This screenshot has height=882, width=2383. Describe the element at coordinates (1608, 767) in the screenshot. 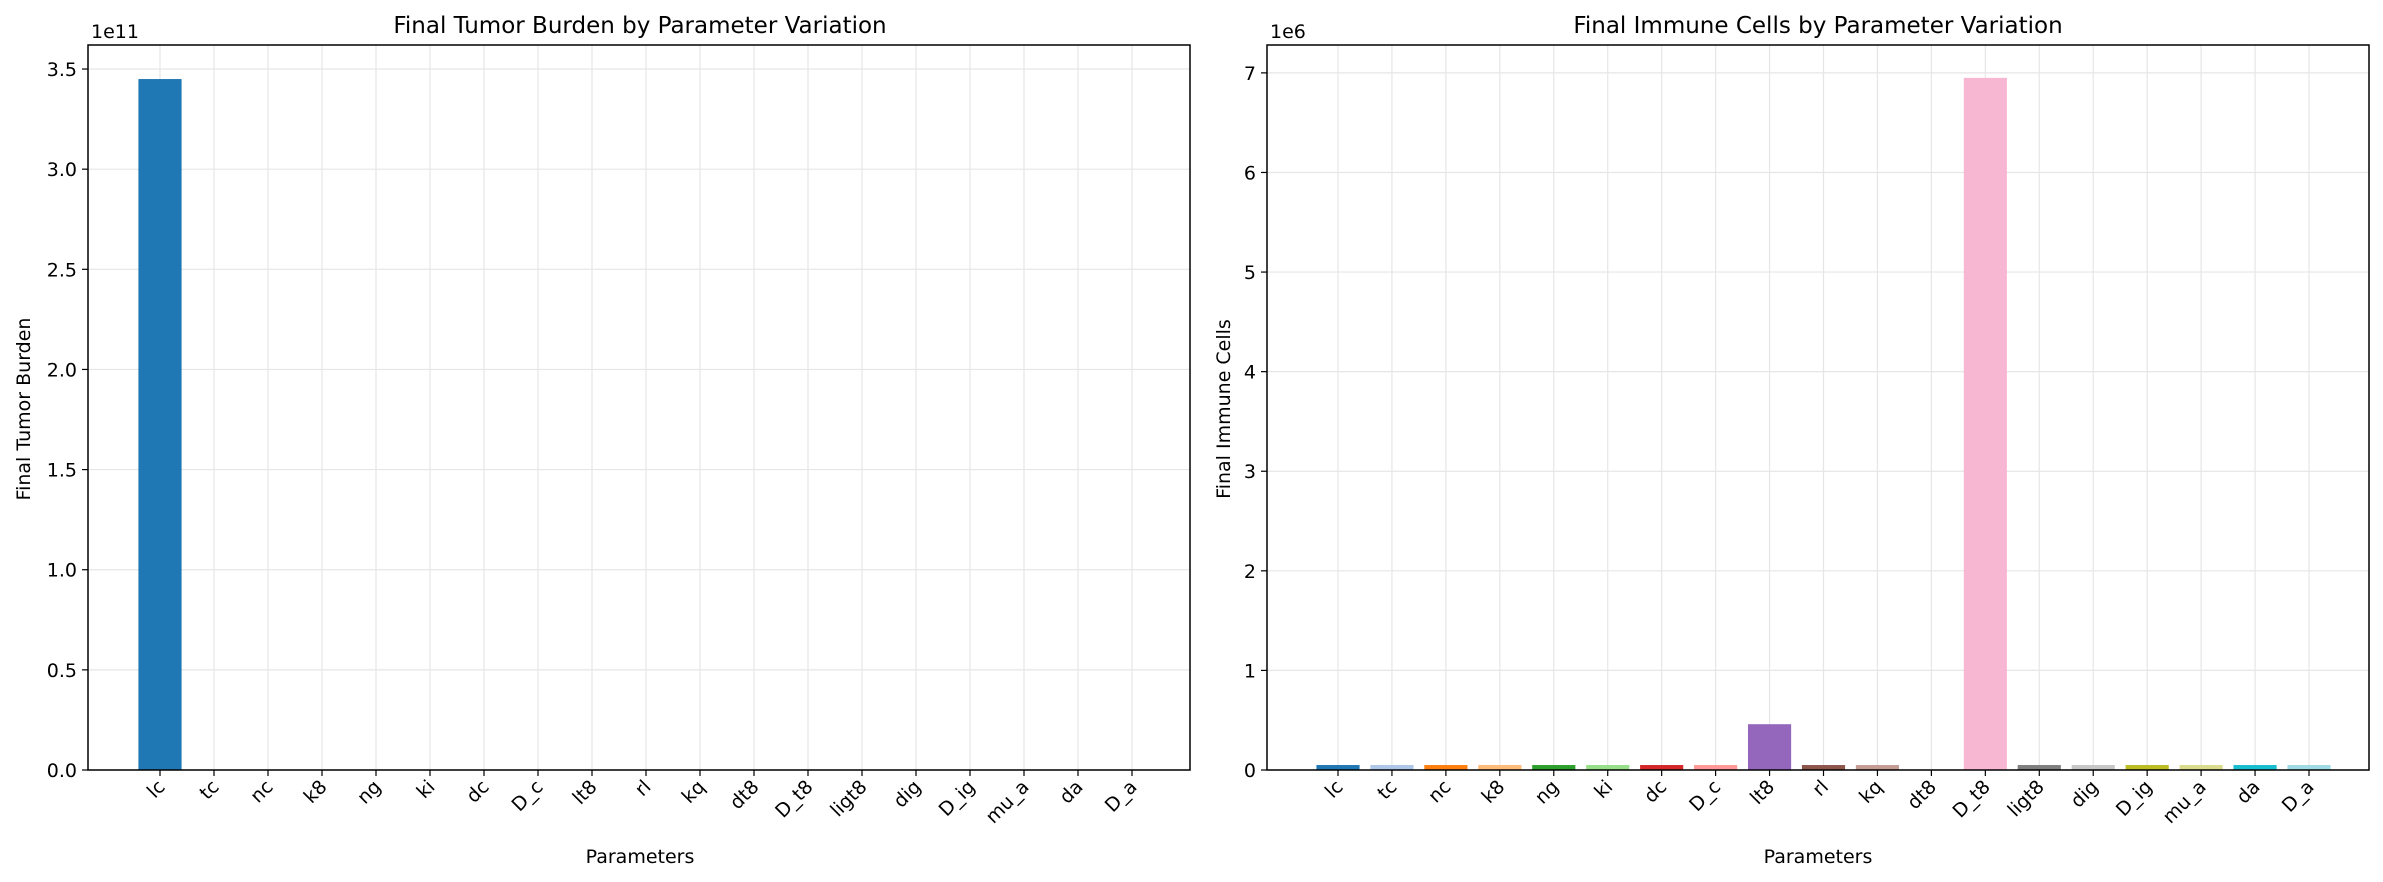

I see `bar-ki` at that location.